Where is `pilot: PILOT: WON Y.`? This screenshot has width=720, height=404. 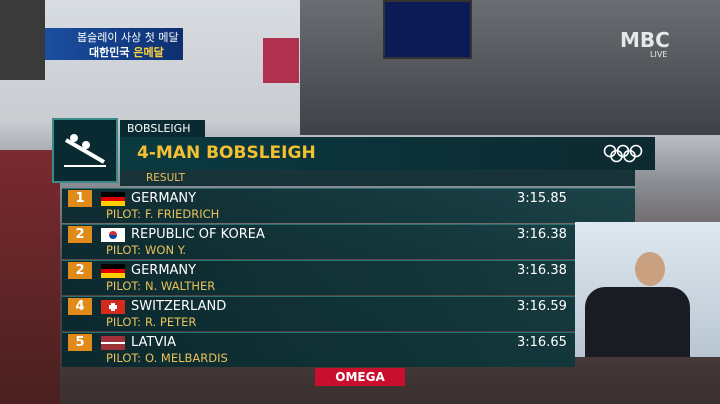
pilot: PILOT: WON Y. is located at coordinates (148, 250).